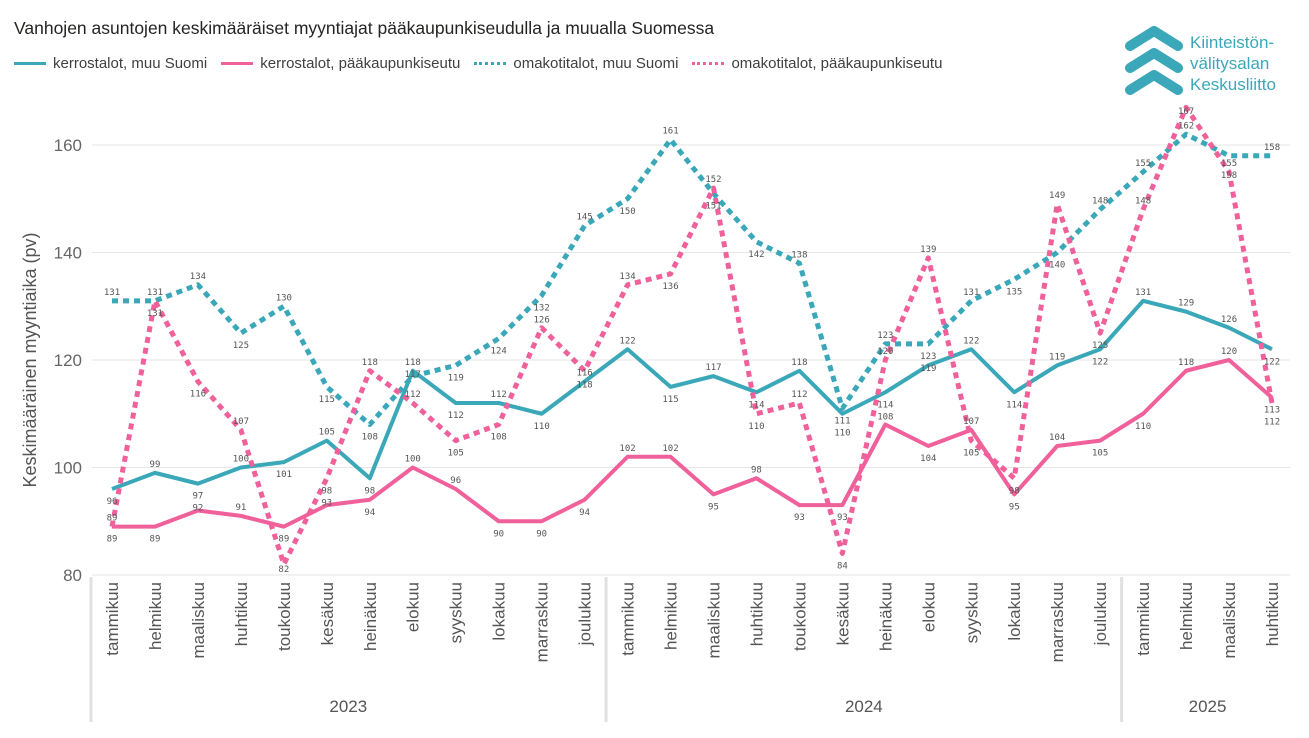  What do you see at coordinates (241, 422) in the screenshot?
I see `data-label: 107` at bounding box center [241, 422].